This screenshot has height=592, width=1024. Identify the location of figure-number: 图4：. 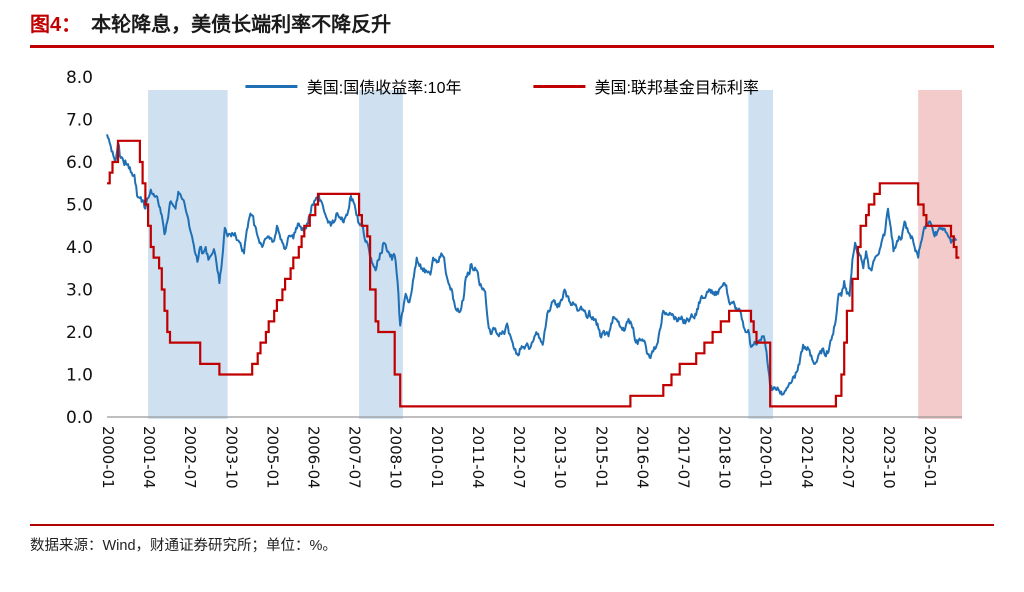
(56, 25).